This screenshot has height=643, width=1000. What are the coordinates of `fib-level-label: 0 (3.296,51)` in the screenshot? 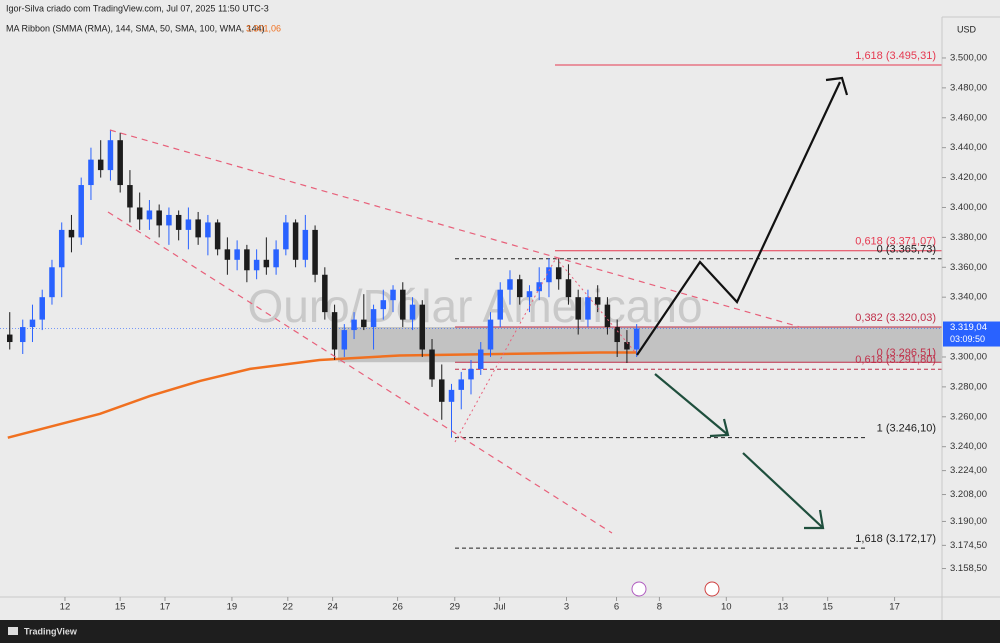 It's located at (906, 353).